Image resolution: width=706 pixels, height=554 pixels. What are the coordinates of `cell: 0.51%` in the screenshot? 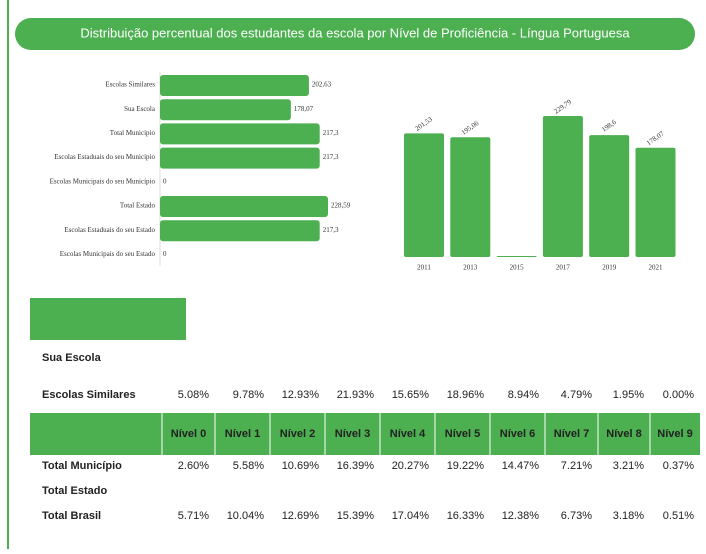 It's located at (678, 516).